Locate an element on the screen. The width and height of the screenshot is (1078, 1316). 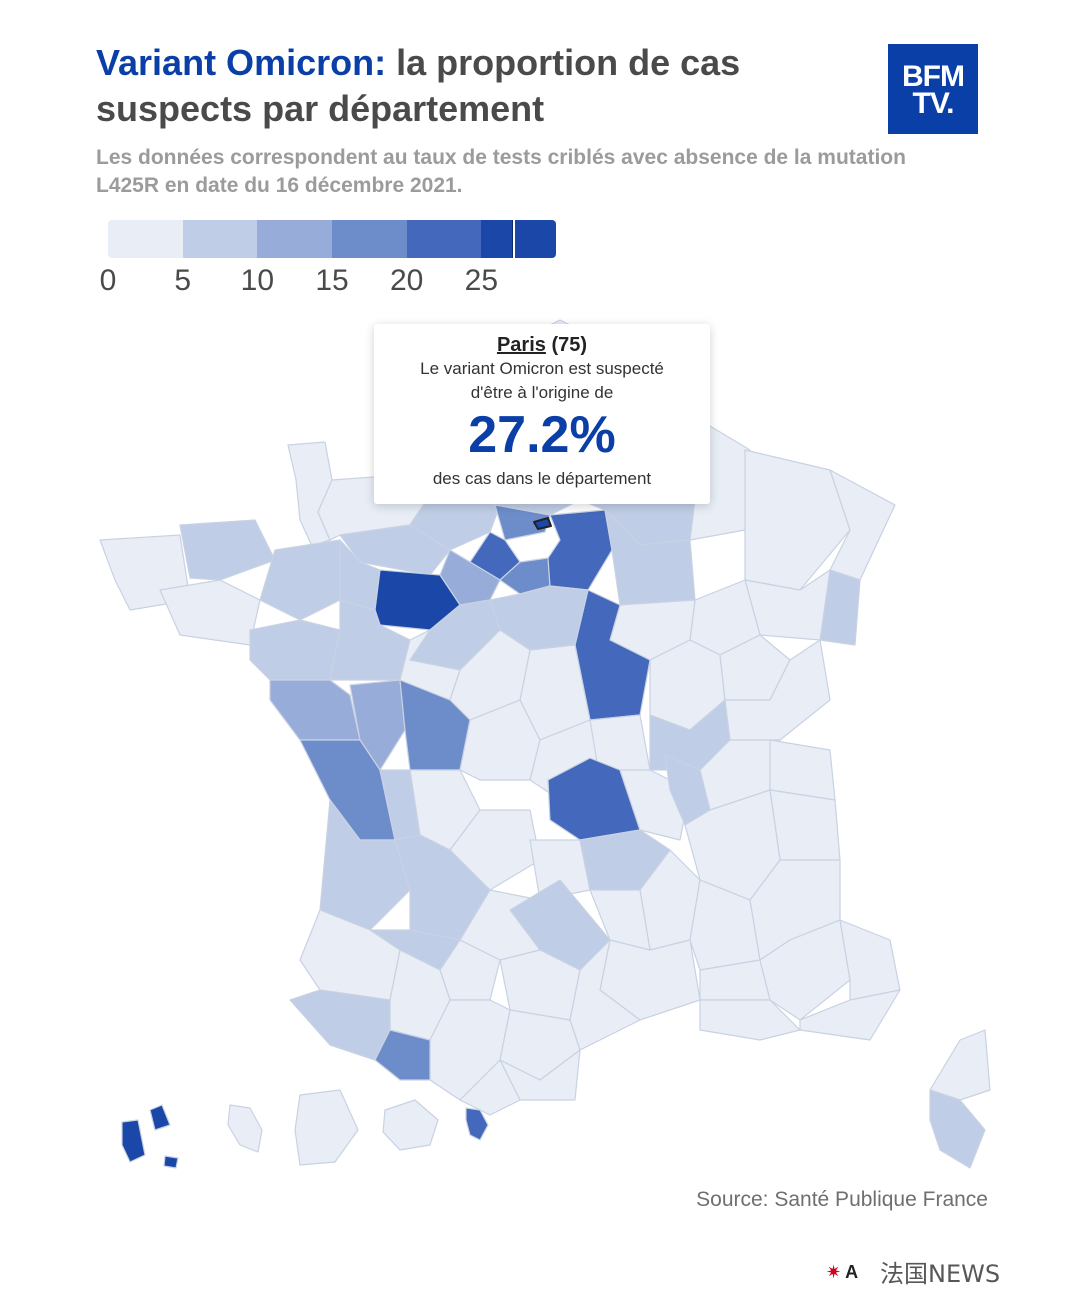
legend-tick-20: 20 is located at coordinates (406, 280).